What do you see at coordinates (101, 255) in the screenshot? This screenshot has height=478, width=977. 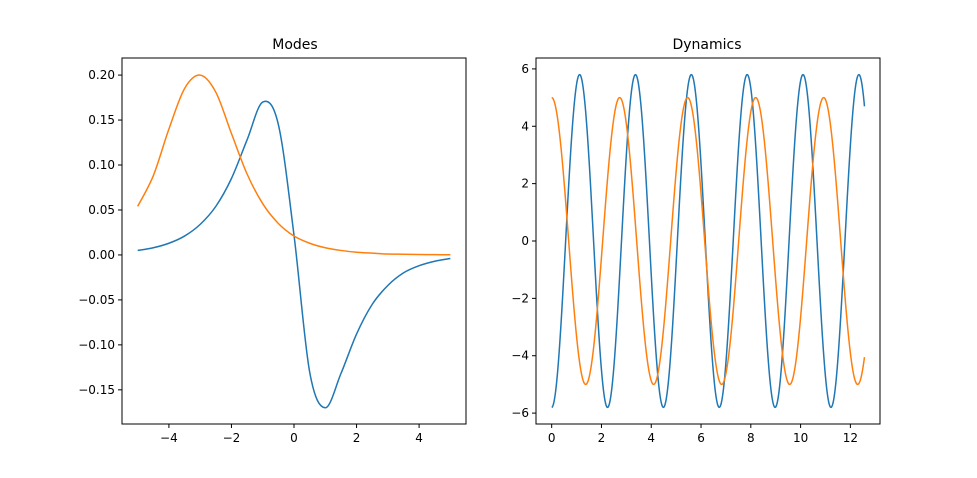 I see `modes-y-tick-label: 0.00` at bounding box center [101, 255].